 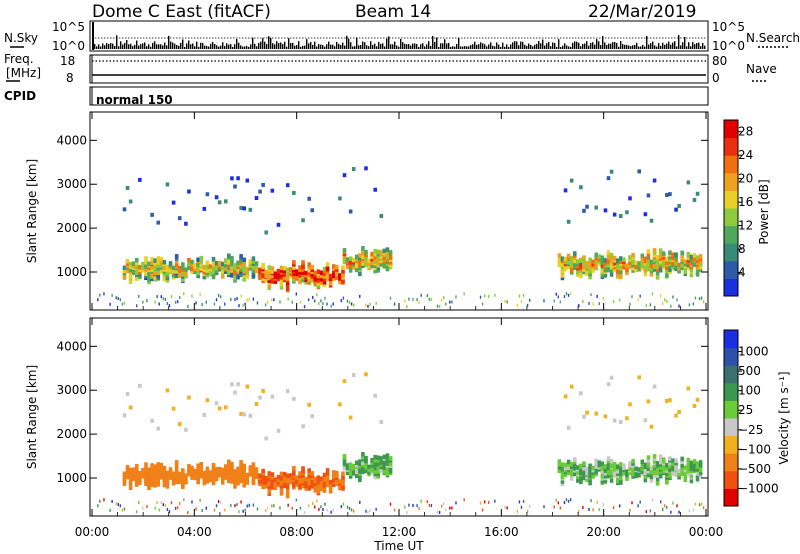 What do you see at coordinates (71, 184) in the screenshot?
I see `y-tick-label: 3000` at bounding box center [71, 184].